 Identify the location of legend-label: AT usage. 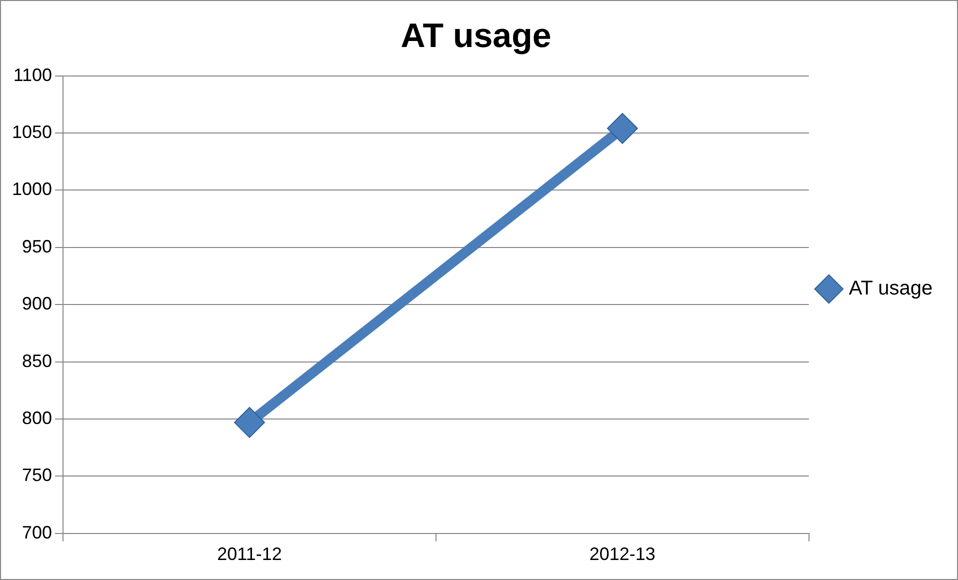
(890, 289).